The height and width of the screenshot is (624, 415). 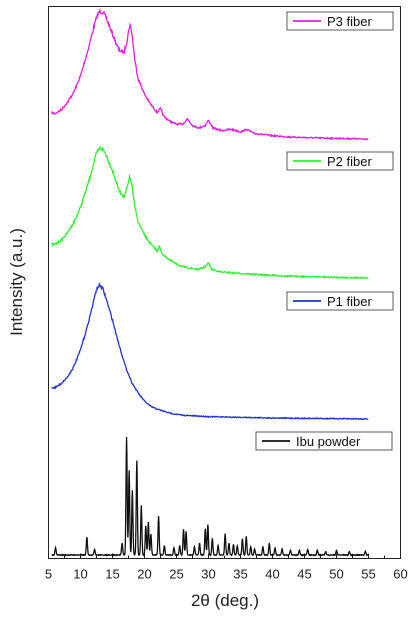 I want to click on x-axis-label: 2θ (deg.), so click(x=225, y=600).